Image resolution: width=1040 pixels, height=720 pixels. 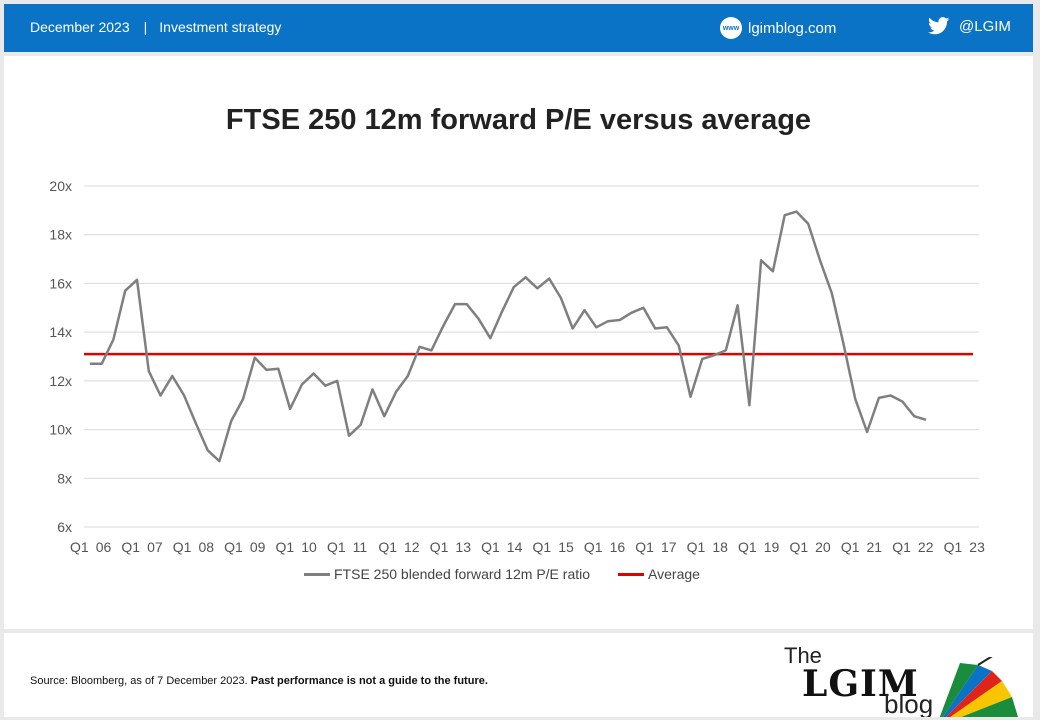 I want to click on x-tick-label: 07, so click(x=155, y=547).